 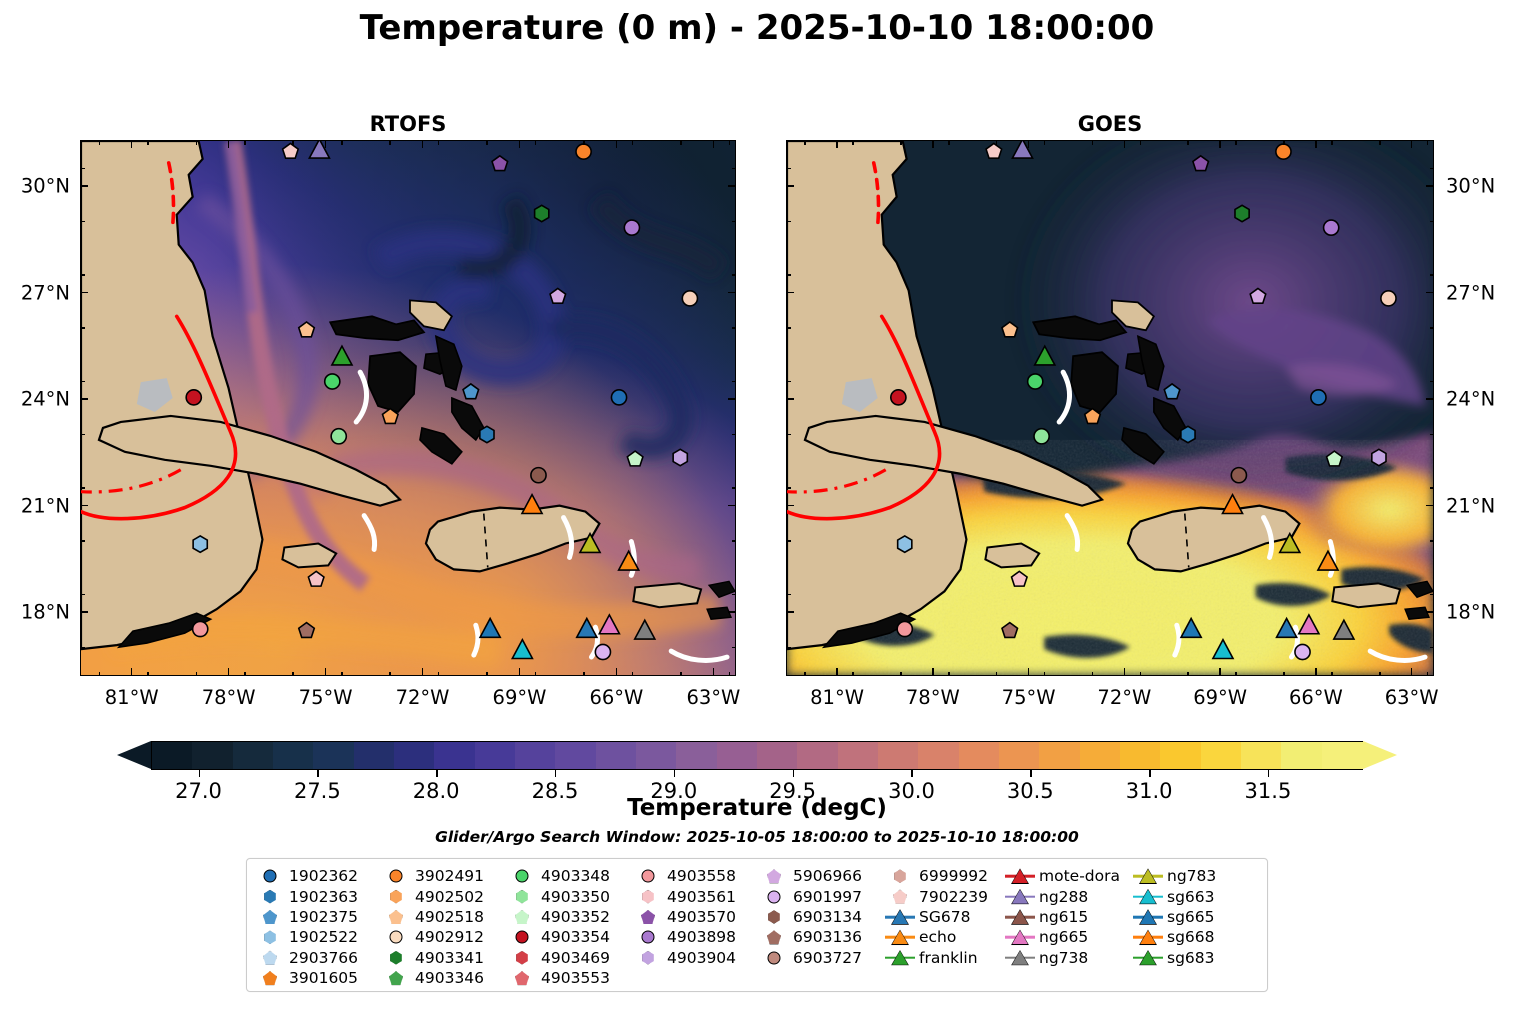 What do you see at coordinates (945, 896) in the screenshot?
I see `legend-item: 7902239` at bounding box center [945, 896].